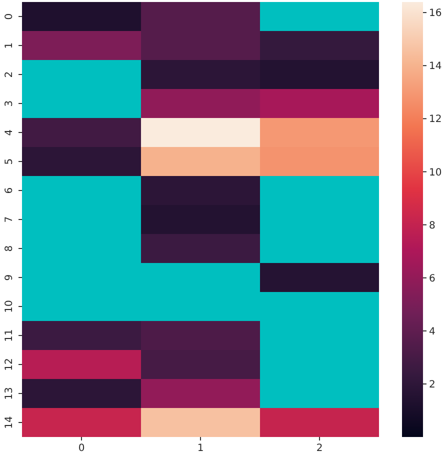 The image size is (448, 458). I want to click on color-bar-label: 4, so click(432, 332).